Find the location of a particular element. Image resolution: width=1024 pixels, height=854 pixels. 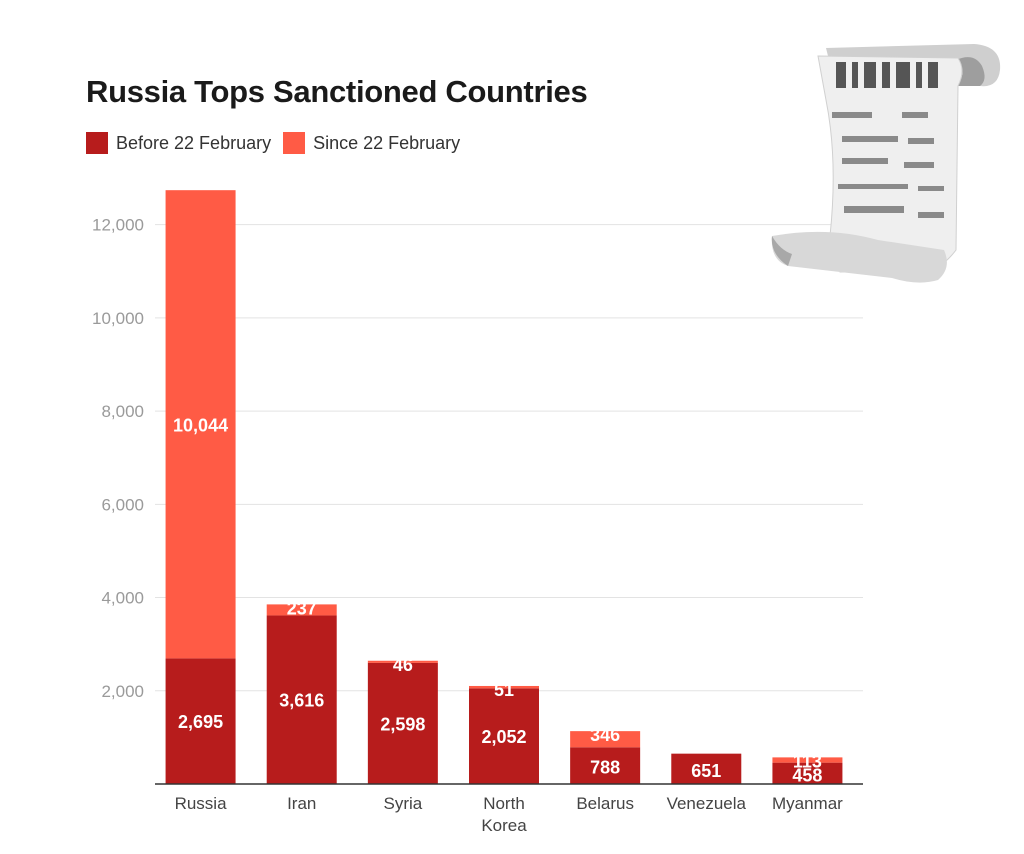

x-tick-label-line: Iran is located at coordinates (301, 803).